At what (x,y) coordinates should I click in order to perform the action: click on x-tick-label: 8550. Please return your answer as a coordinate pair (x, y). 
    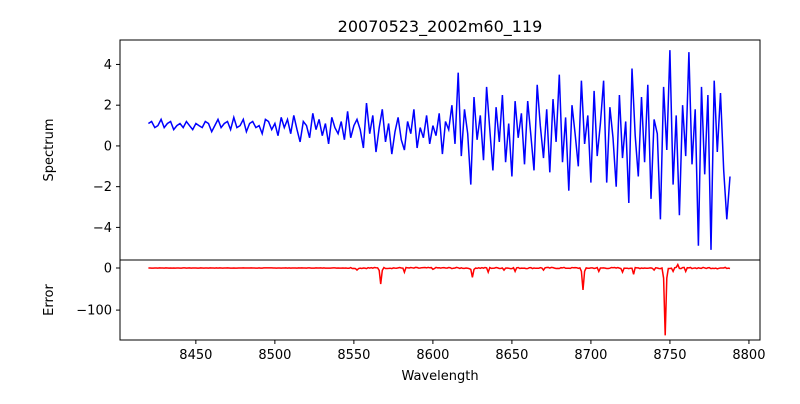
    Looking at the image, I should click on (353, 355).